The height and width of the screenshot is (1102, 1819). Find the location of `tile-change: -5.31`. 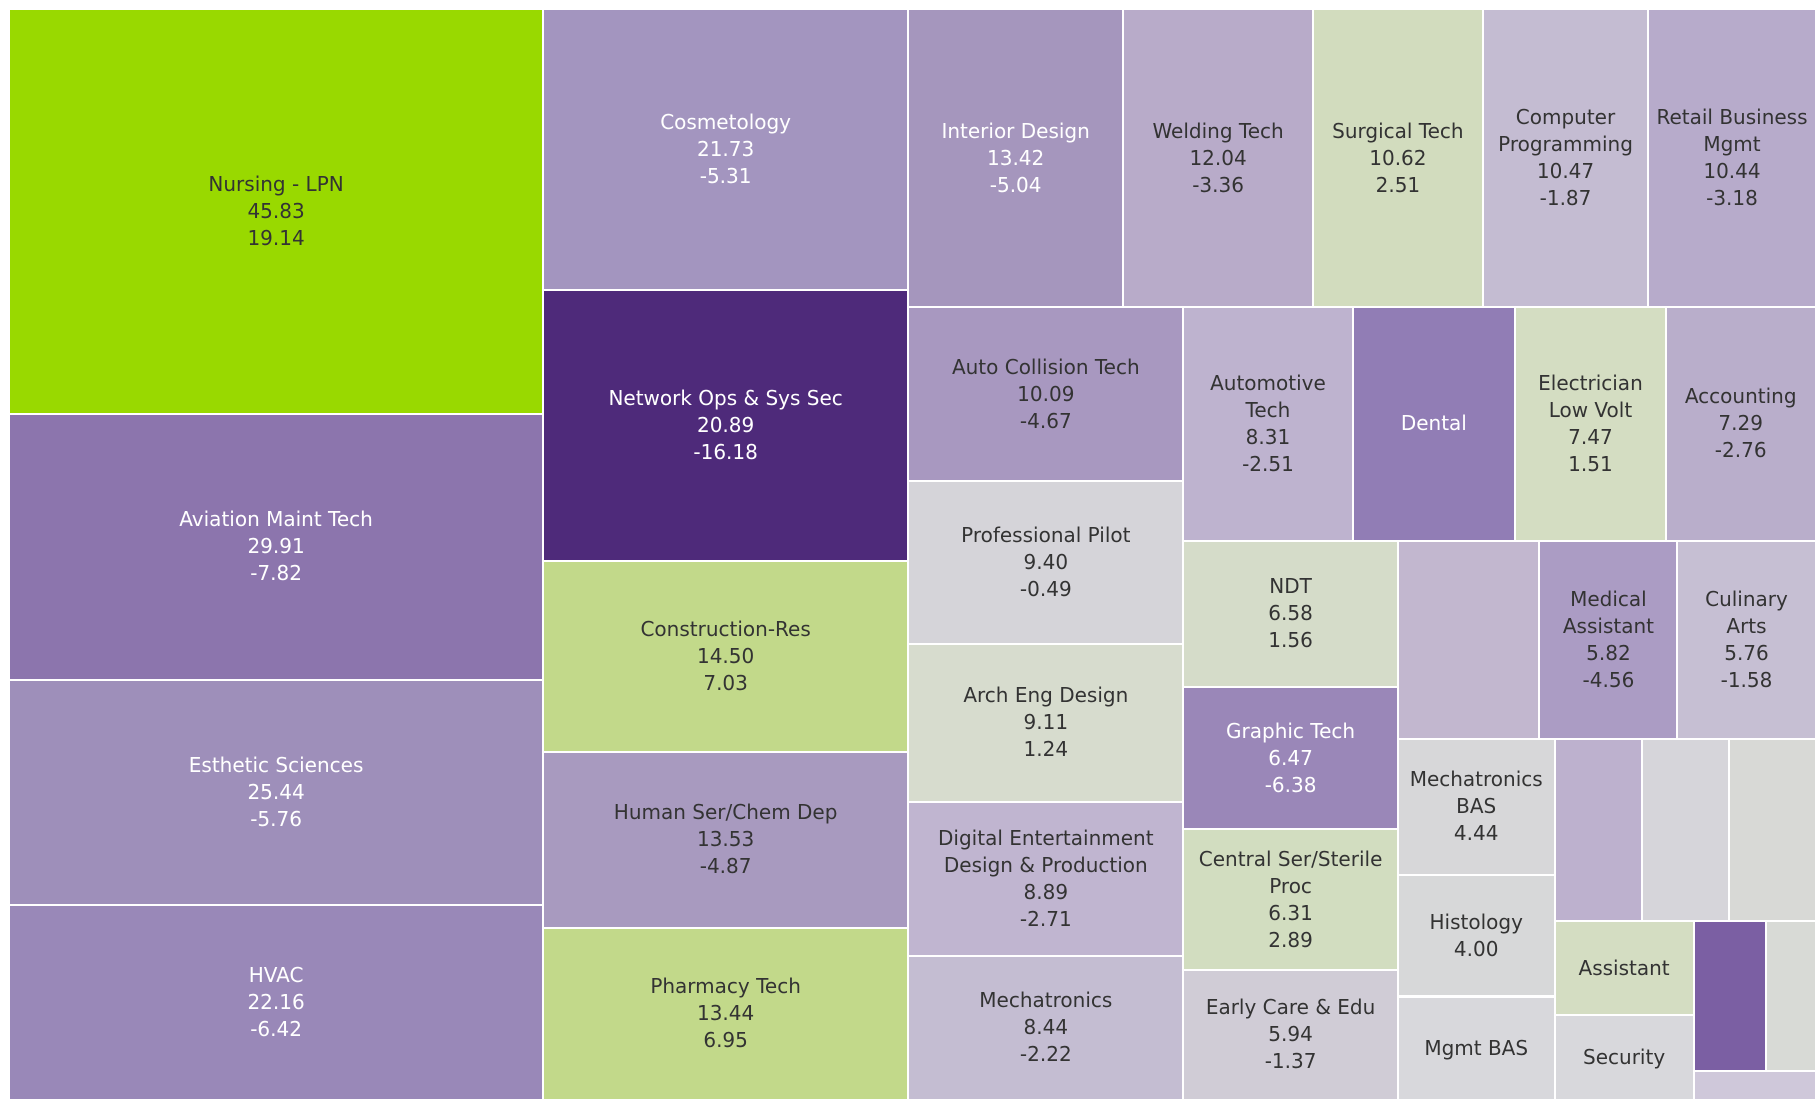

tile-change: -5.31 is located at coordinates (725, 176).